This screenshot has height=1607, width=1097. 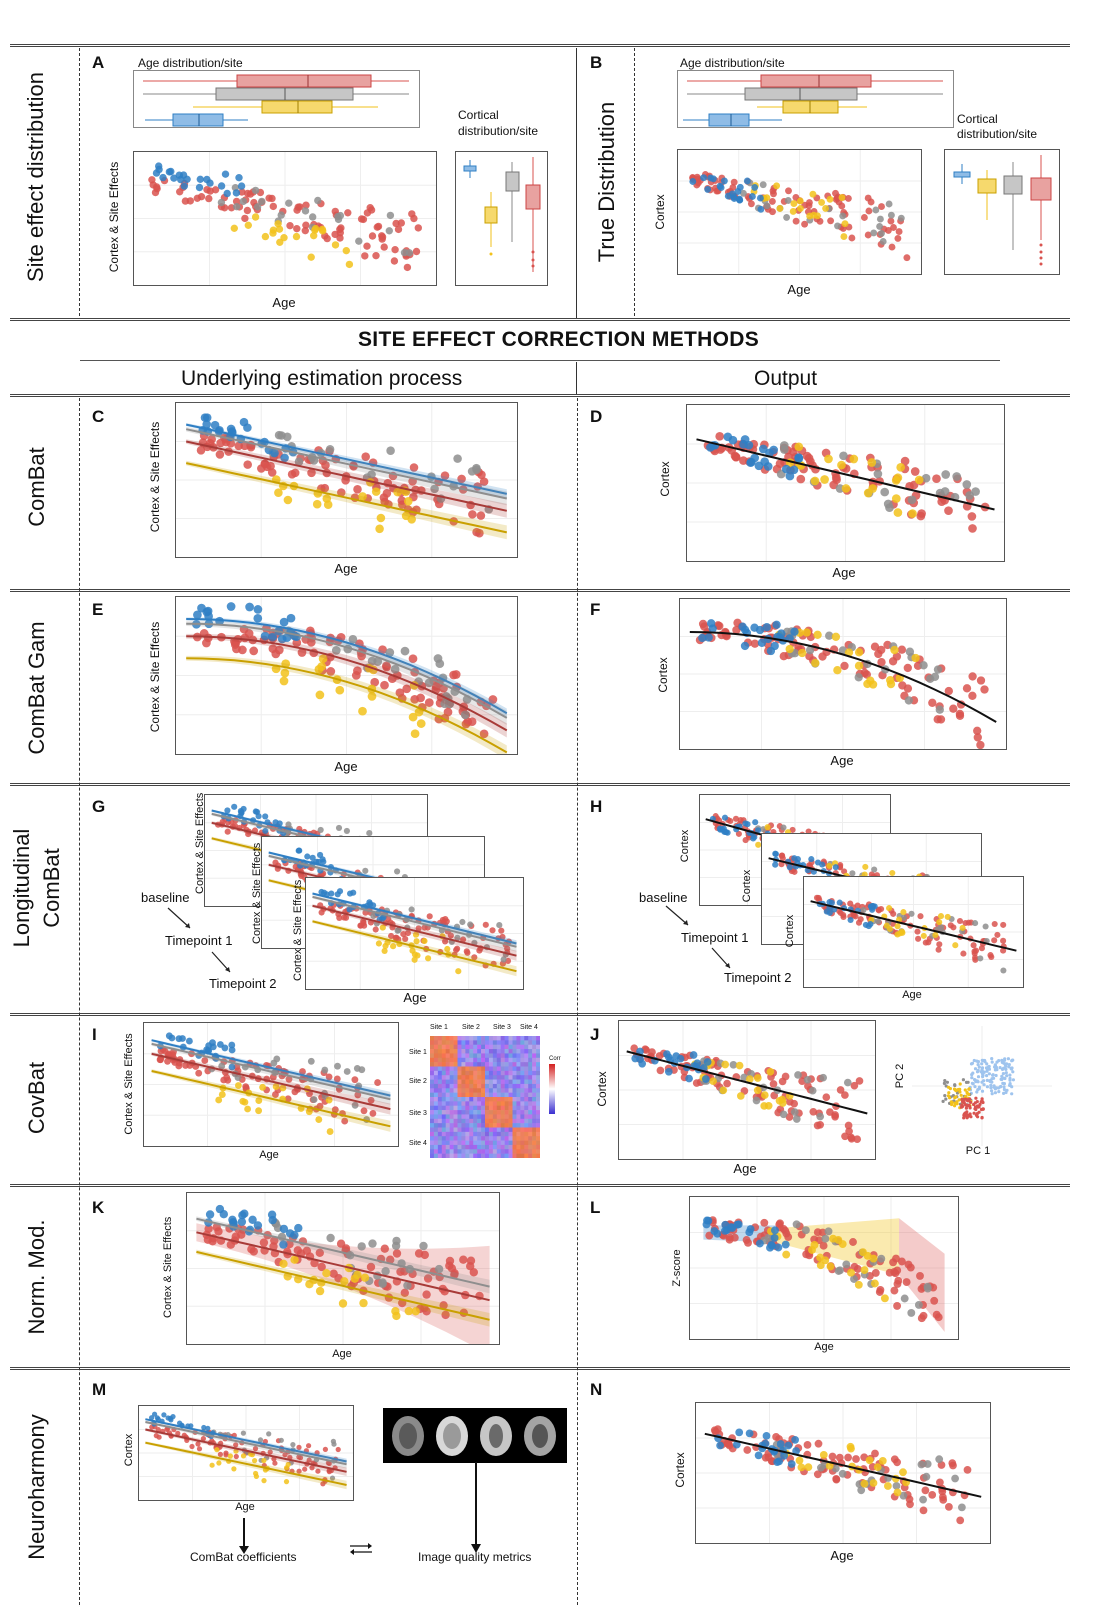 What do you see at coordinates (978, 1151) in the screenshot?
I see `pc1-label: PC 1` at bounding box center [978, 1151].